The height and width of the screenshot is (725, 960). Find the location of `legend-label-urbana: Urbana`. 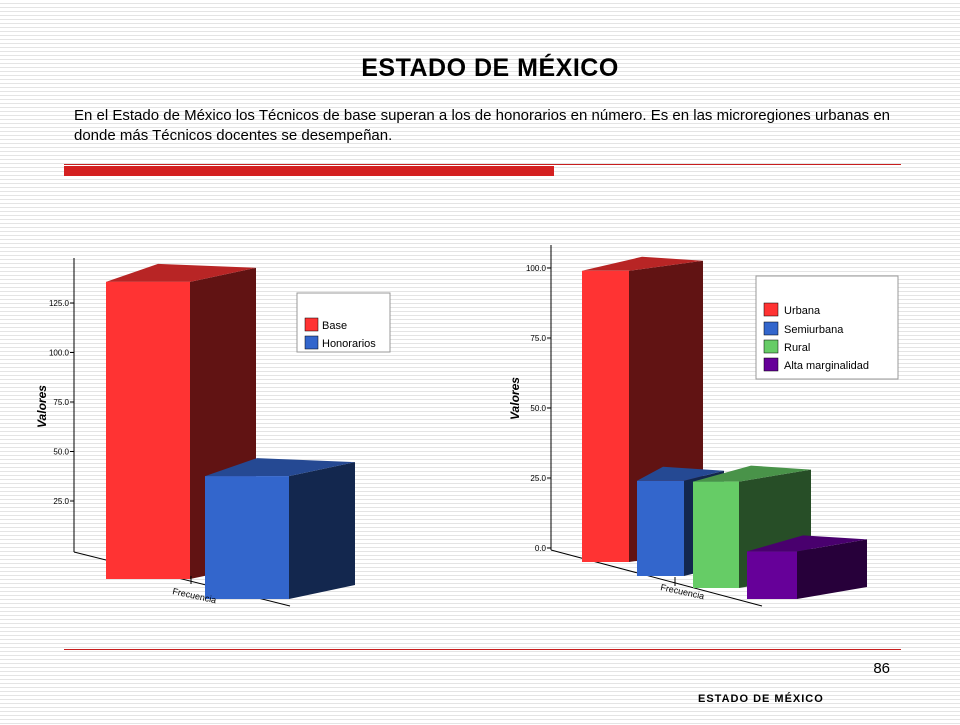

legend-label-urbana: Urbana is located at coordinates (802, 311).